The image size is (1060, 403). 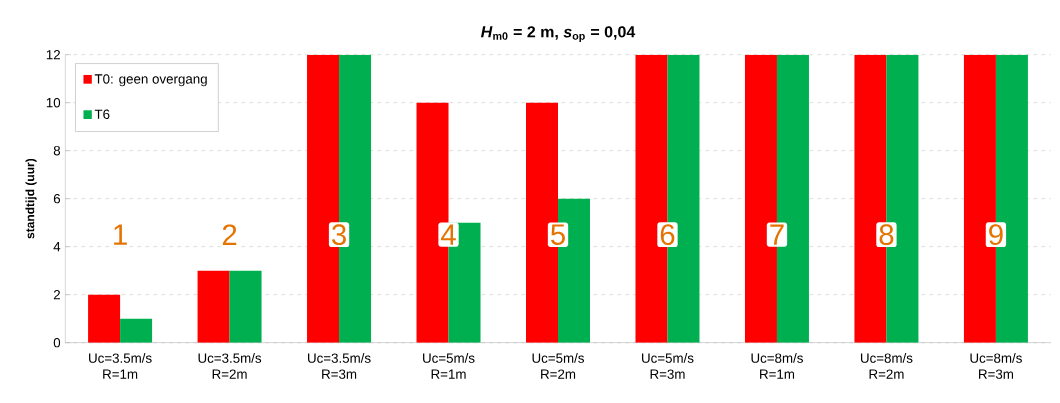 I want to click on y-tick-label: 4, so click(x=57, y=247).